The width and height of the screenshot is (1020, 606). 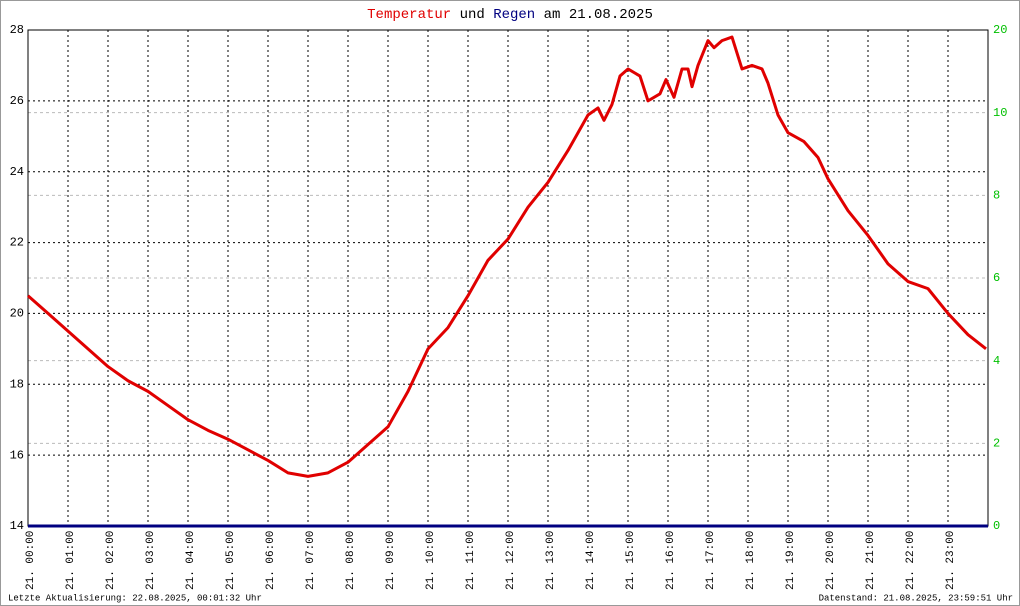 I want to click on footer-right: Datenstand: 21.08.2025, 23:59:51 Uhr, so click(x=916, y=598).